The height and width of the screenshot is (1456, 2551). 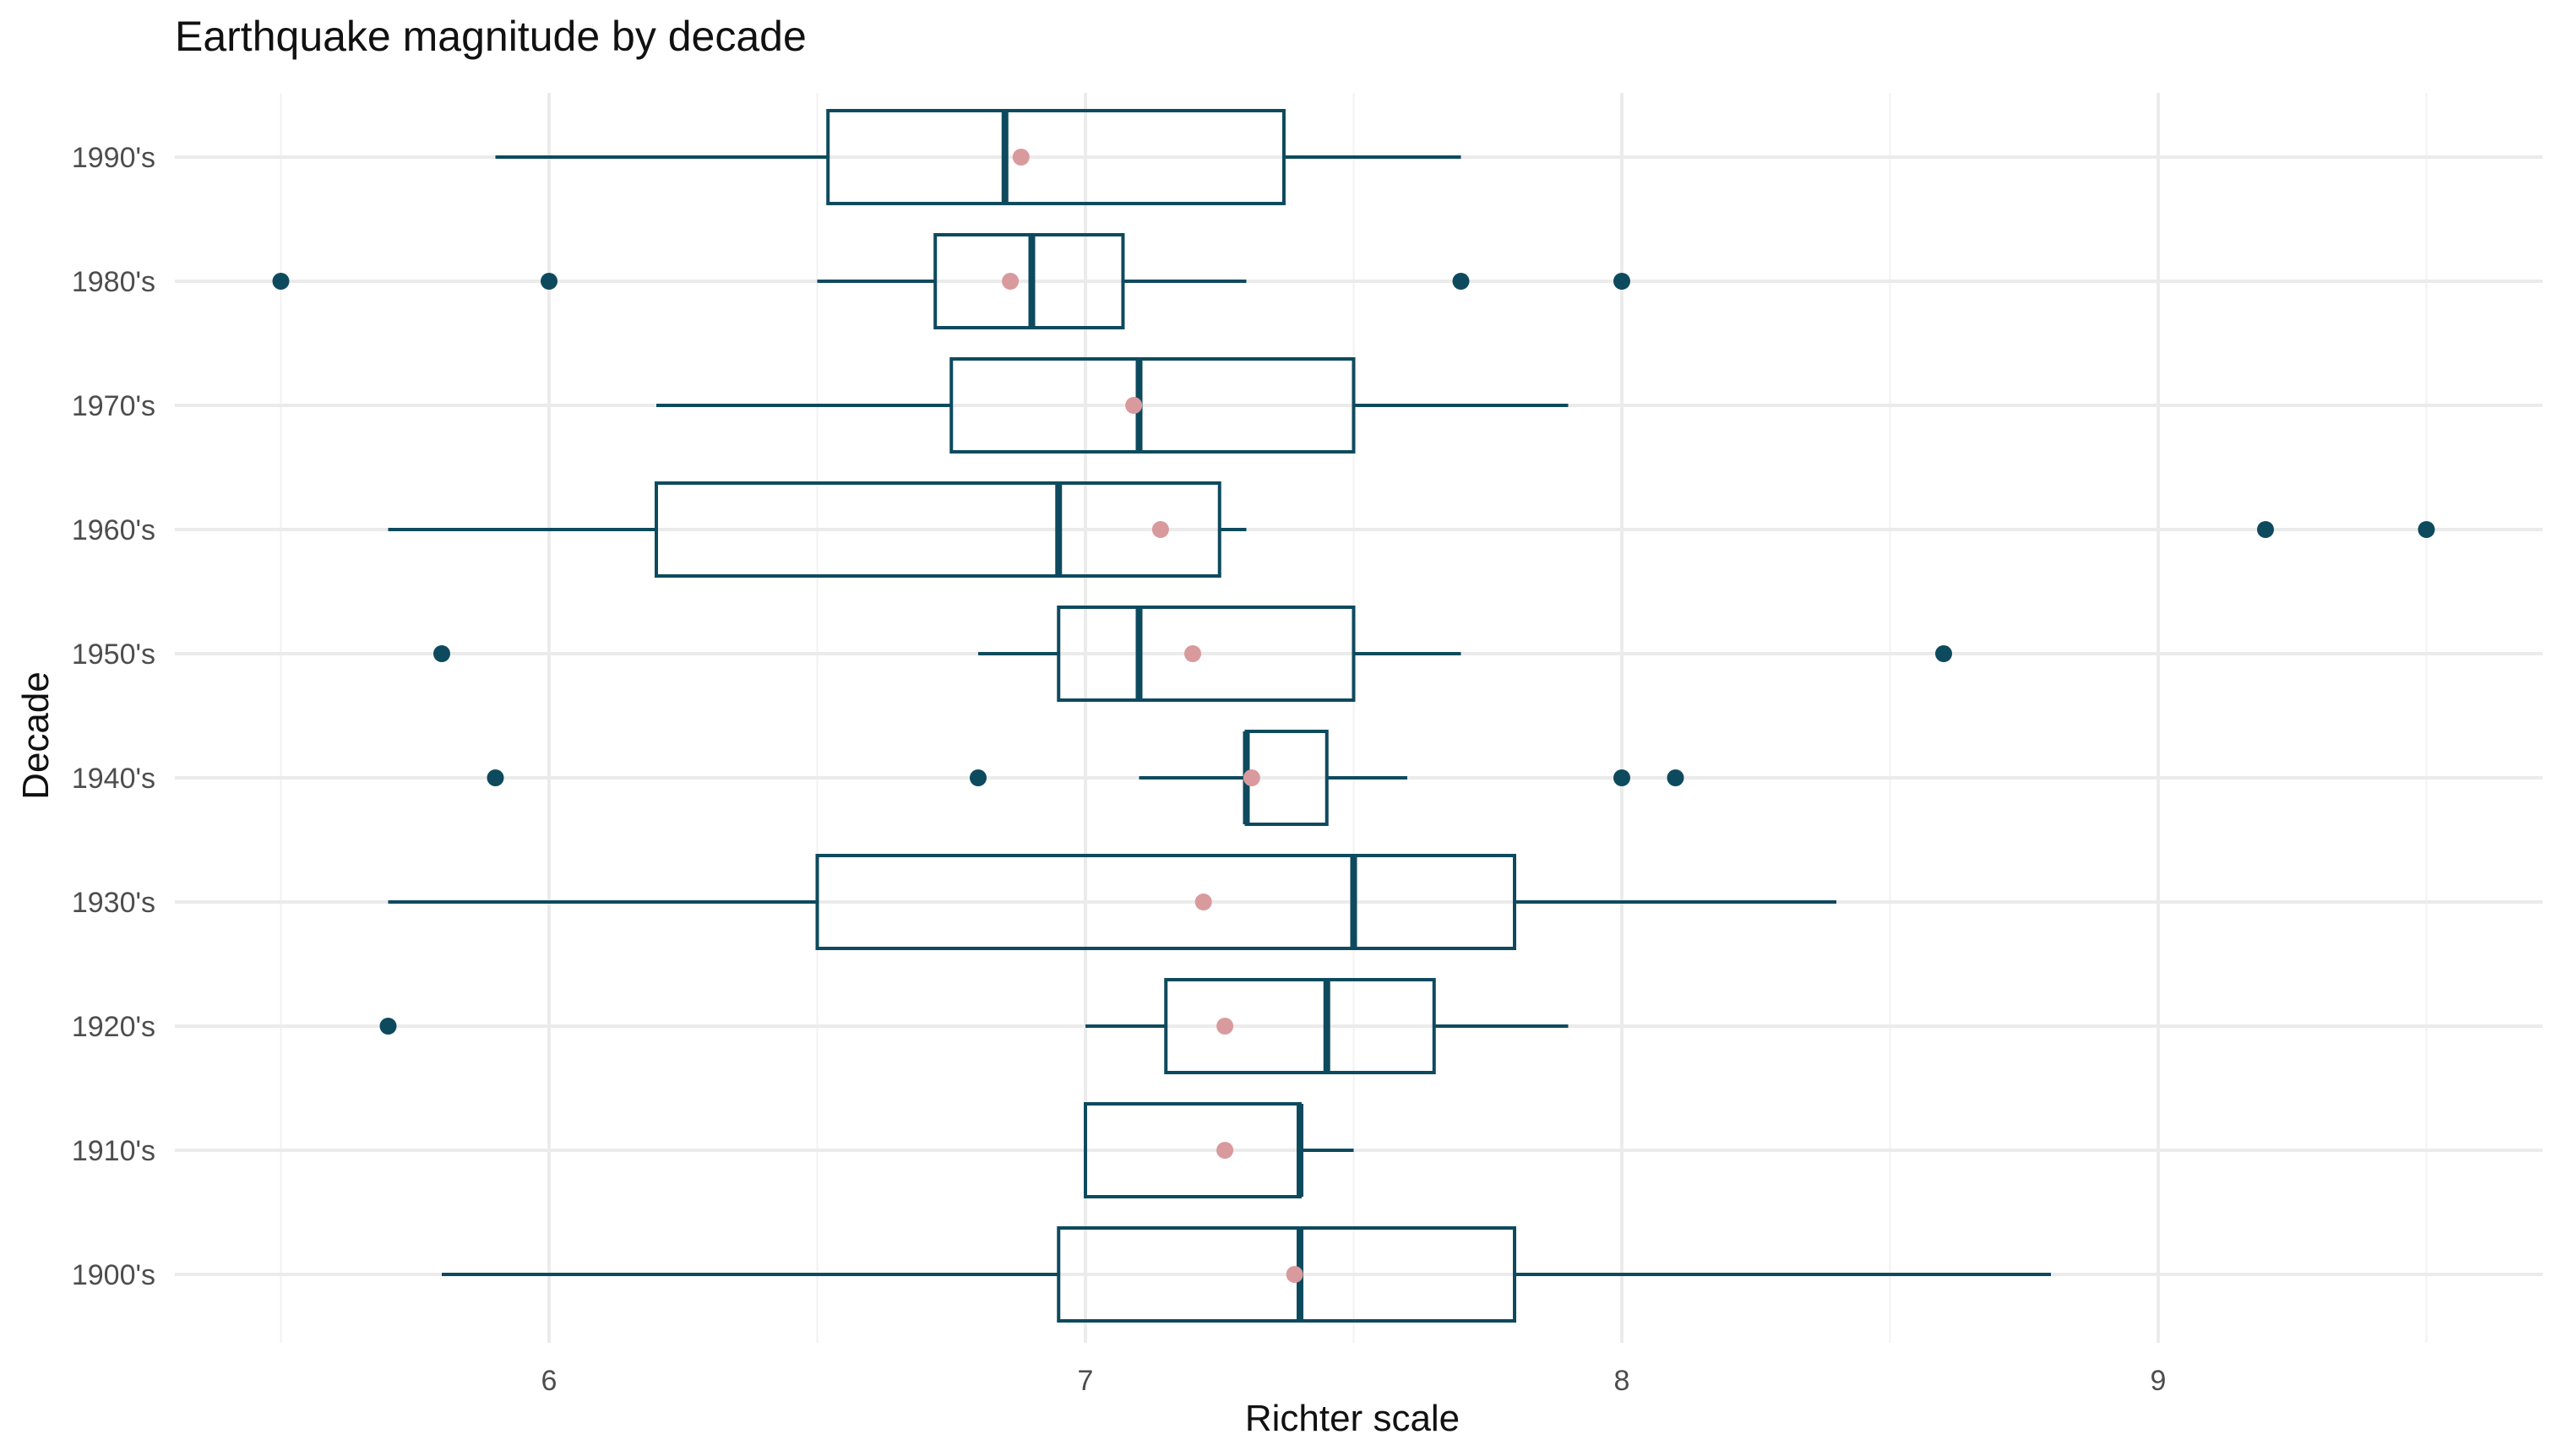 I want to click on y-tick-label: 1900's, so click(x=113, y=1275).